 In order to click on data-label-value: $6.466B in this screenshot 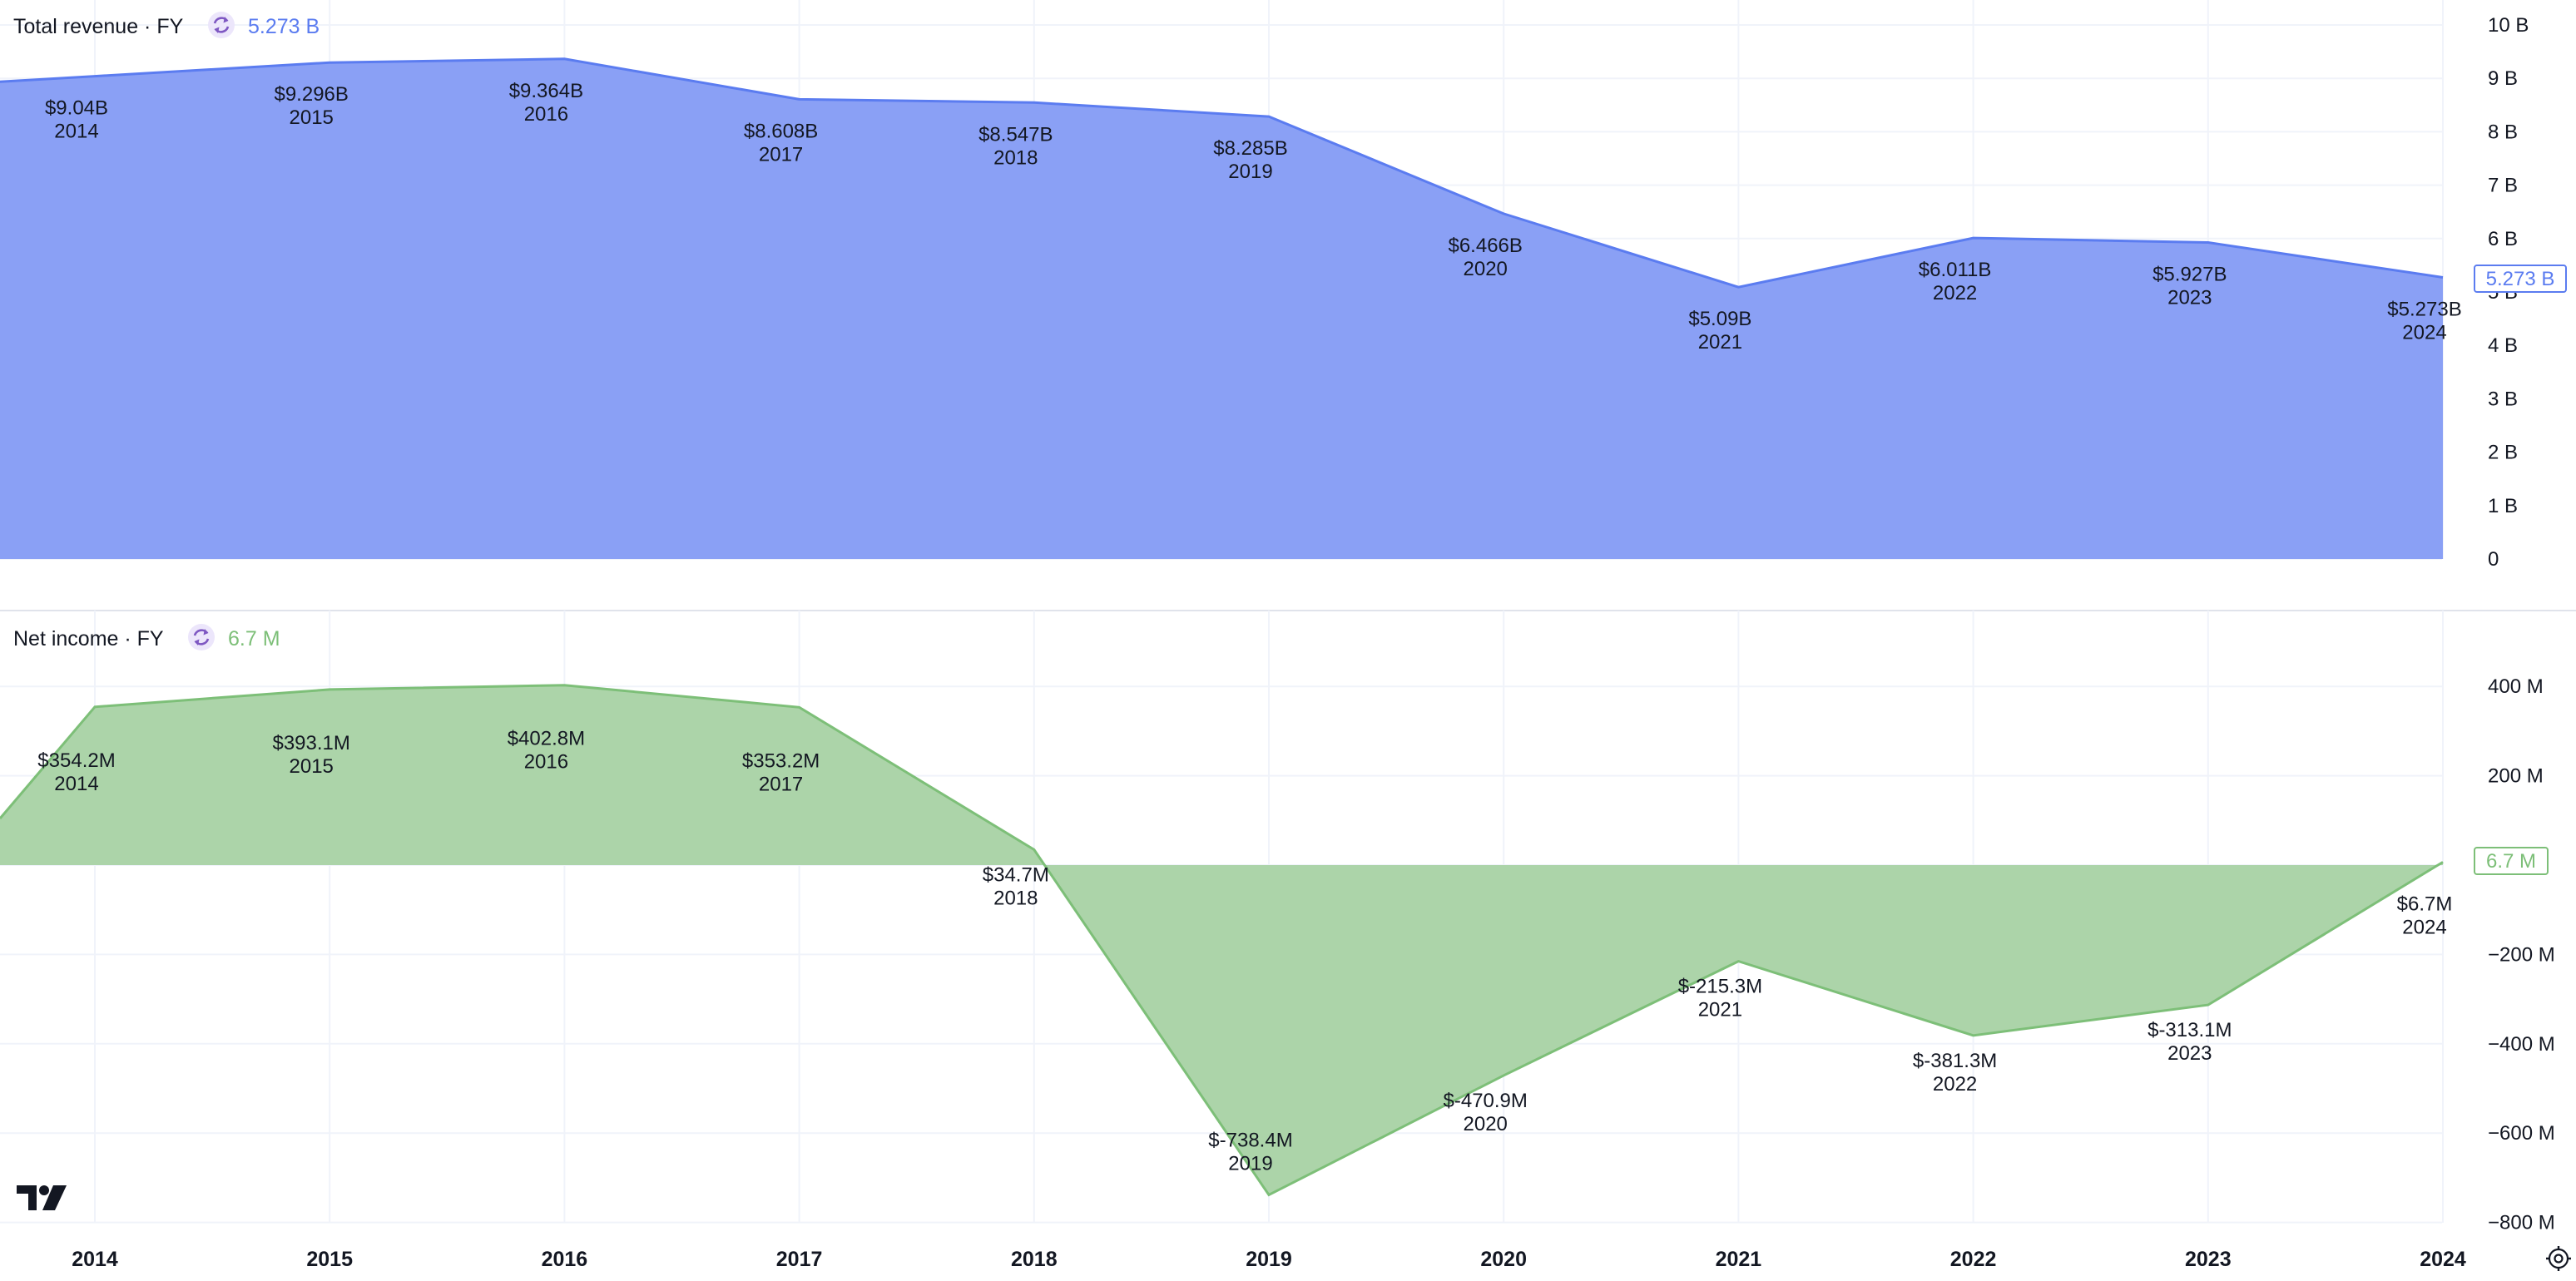, I will do `click(1485, 246)`.